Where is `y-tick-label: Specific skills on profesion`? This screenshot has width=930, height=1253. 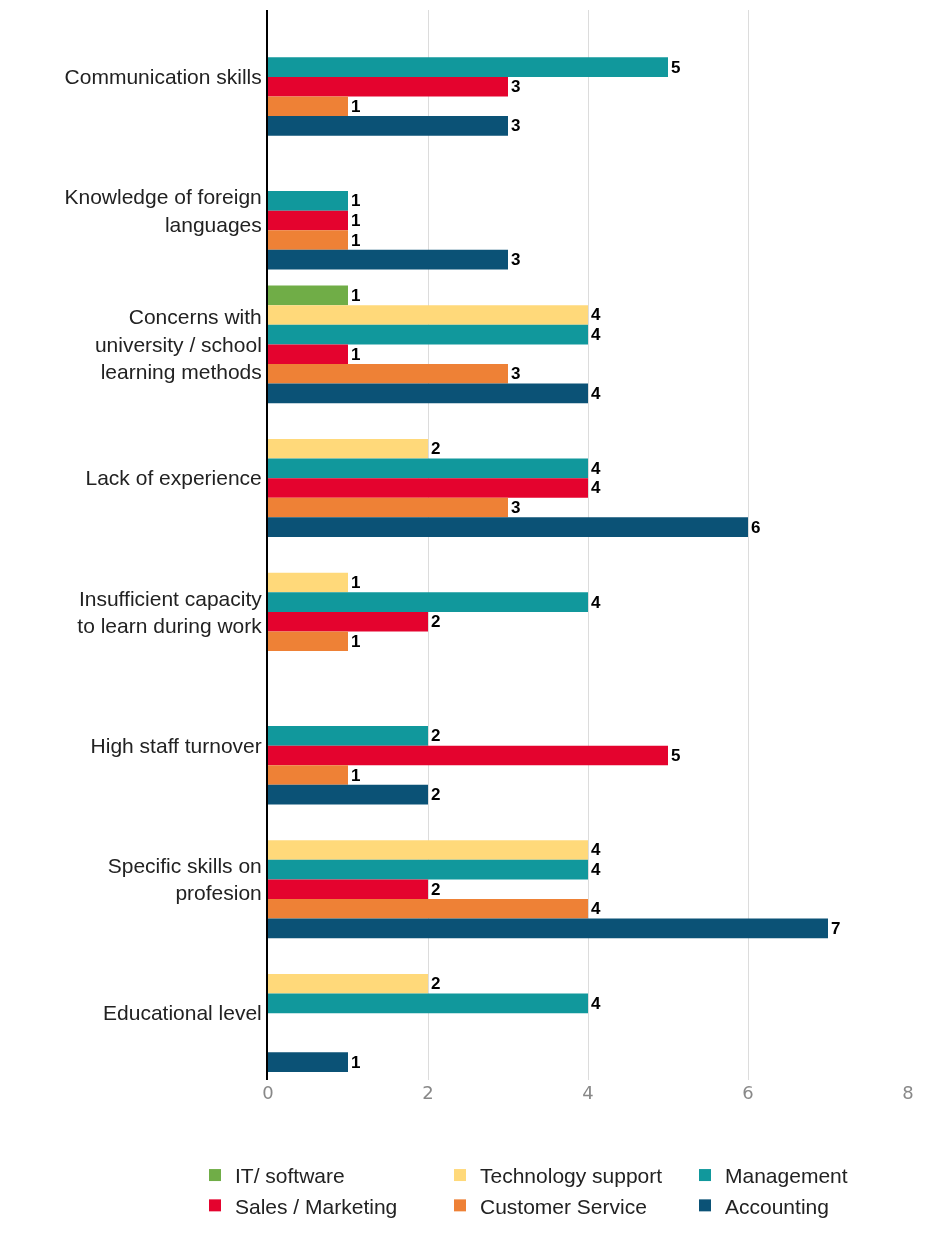
y-tick-label: Specific skills on profesion is located at coordinates (184, 879).